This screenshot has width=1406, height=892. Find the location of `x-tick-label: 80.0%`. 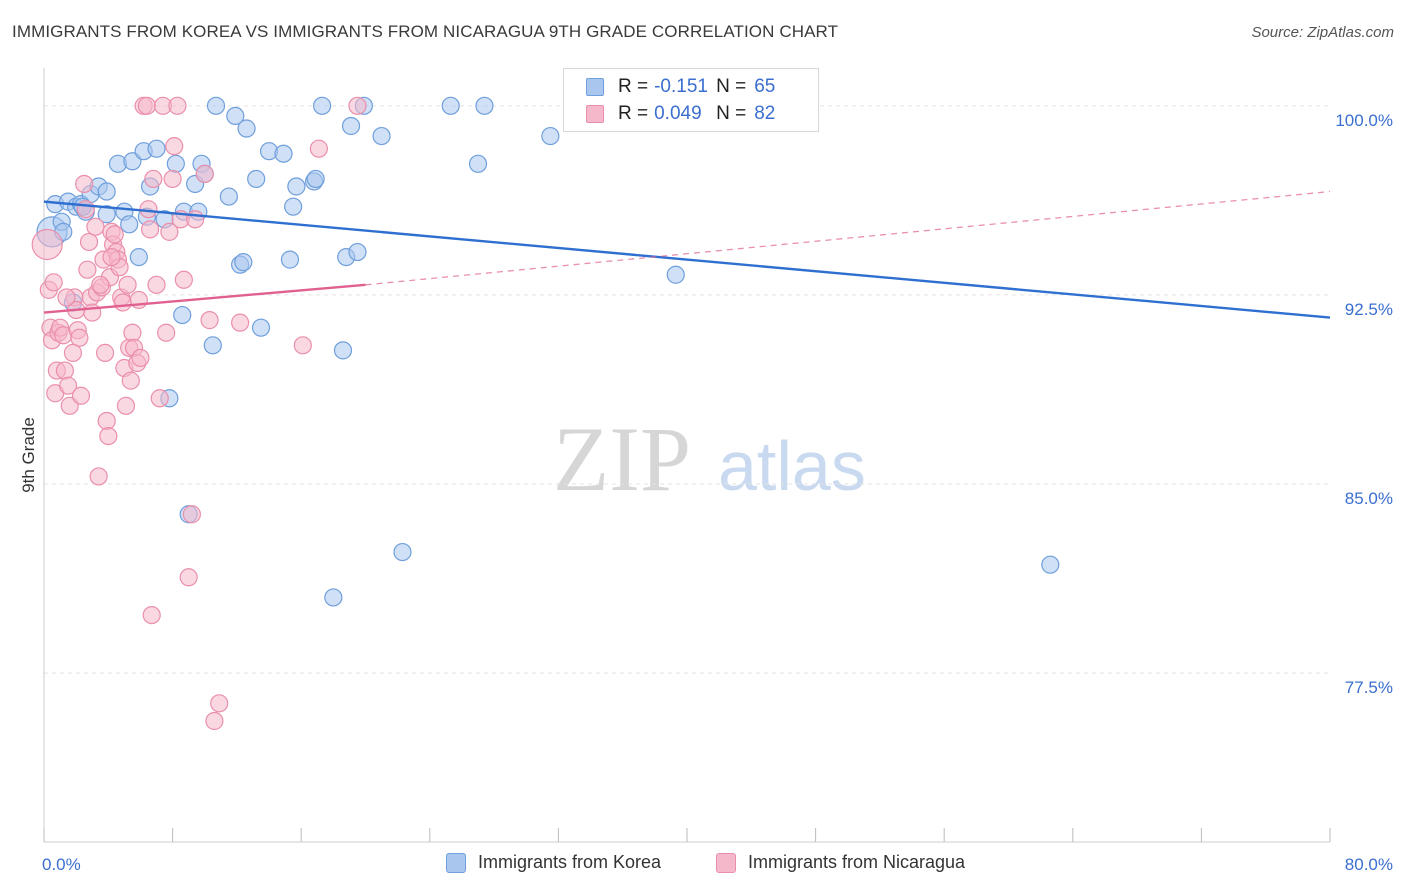

x-tick-label: 80.0% is located at coordinates (1369, 864).